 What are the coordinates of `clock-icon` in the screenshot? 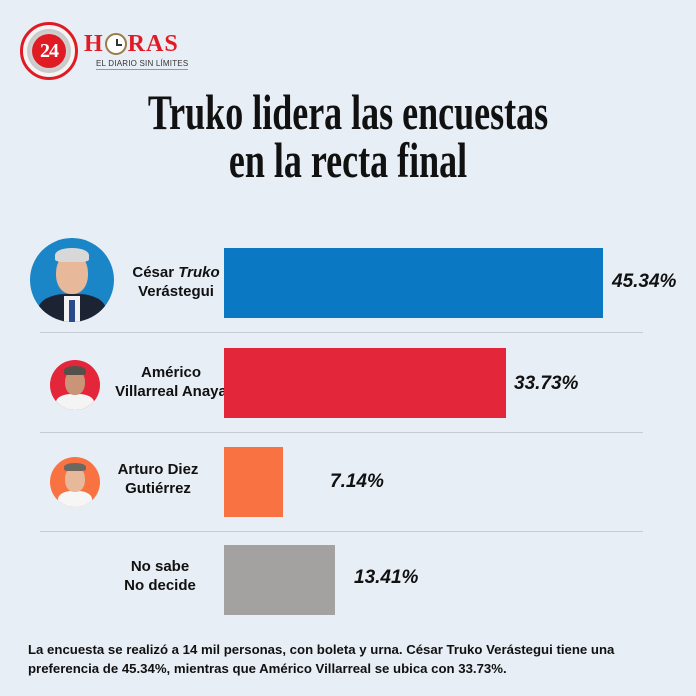 It's located at (115, 44).